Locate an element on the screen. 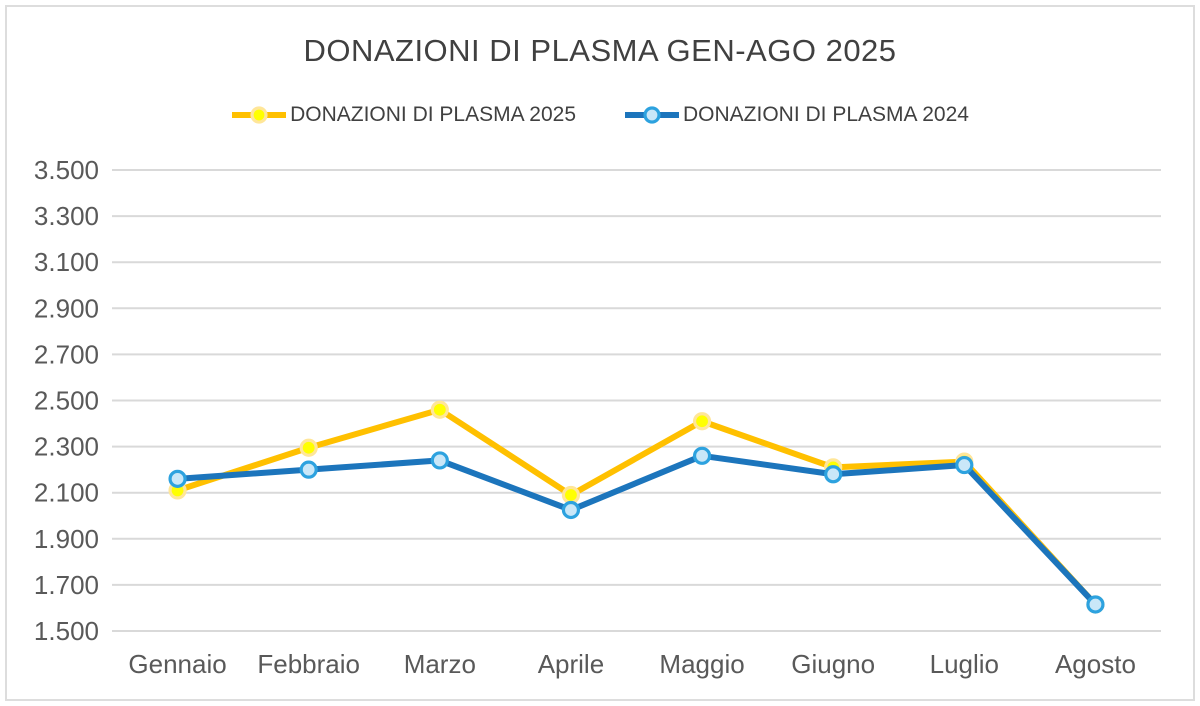  y-tick-label: 3.300 is located at coordinates (66, 216).